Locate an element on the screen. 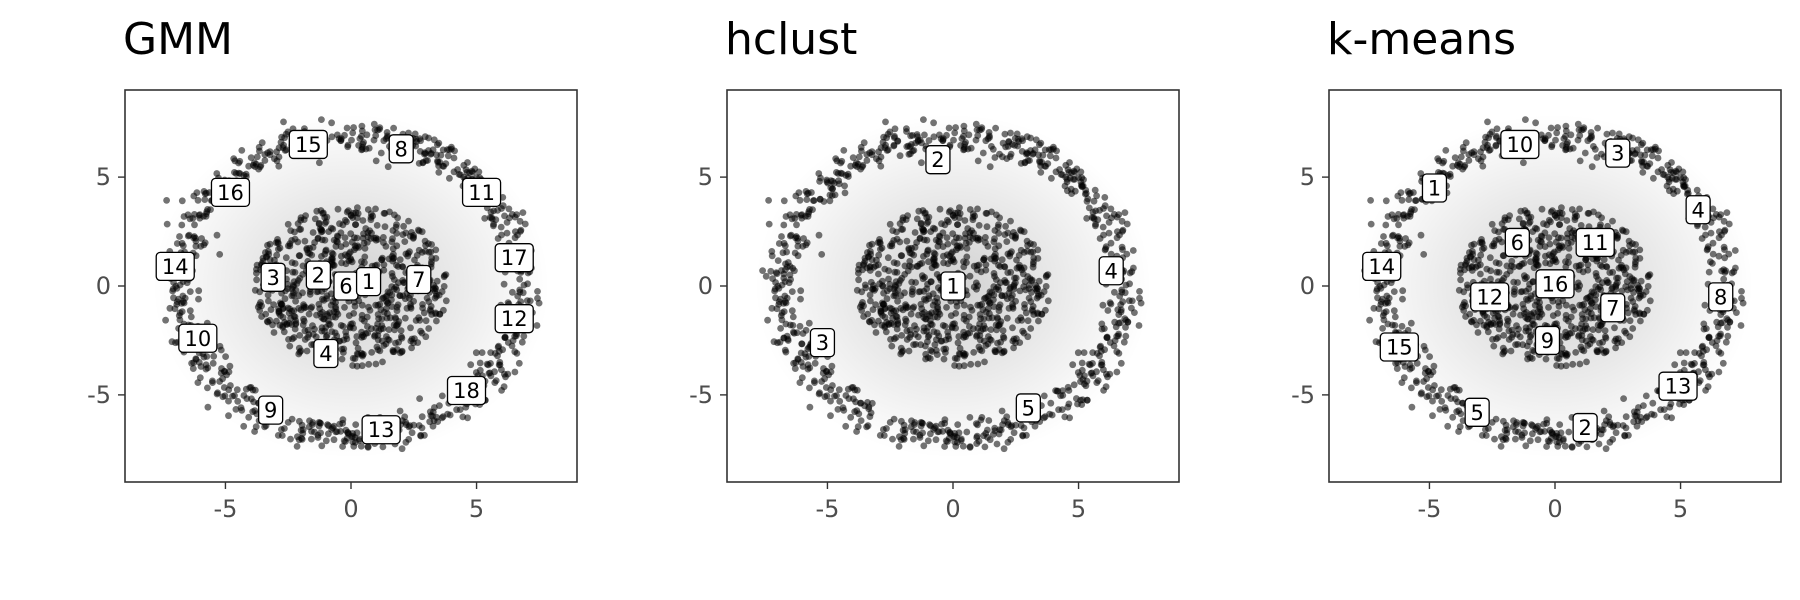 The width and height of the screenshot is (1800, 600). y-tick-label: -5 is located at coordinates (1303, 395).